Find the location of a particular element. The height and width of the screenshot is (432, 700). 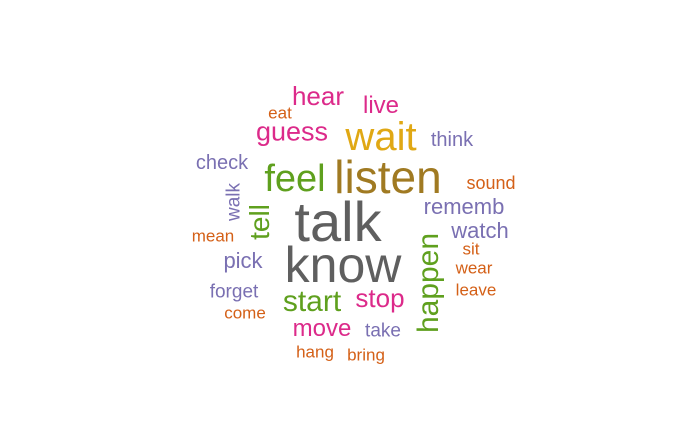

word-wear: wear is located at coordinates (474, 268).